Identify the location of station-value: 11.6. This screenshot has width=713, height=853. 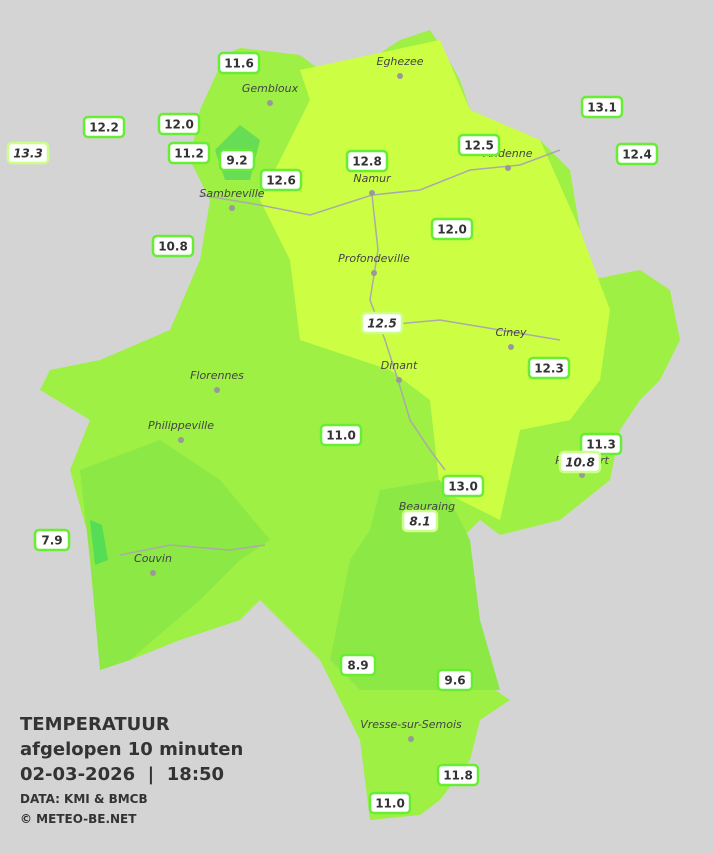
(239, 64).